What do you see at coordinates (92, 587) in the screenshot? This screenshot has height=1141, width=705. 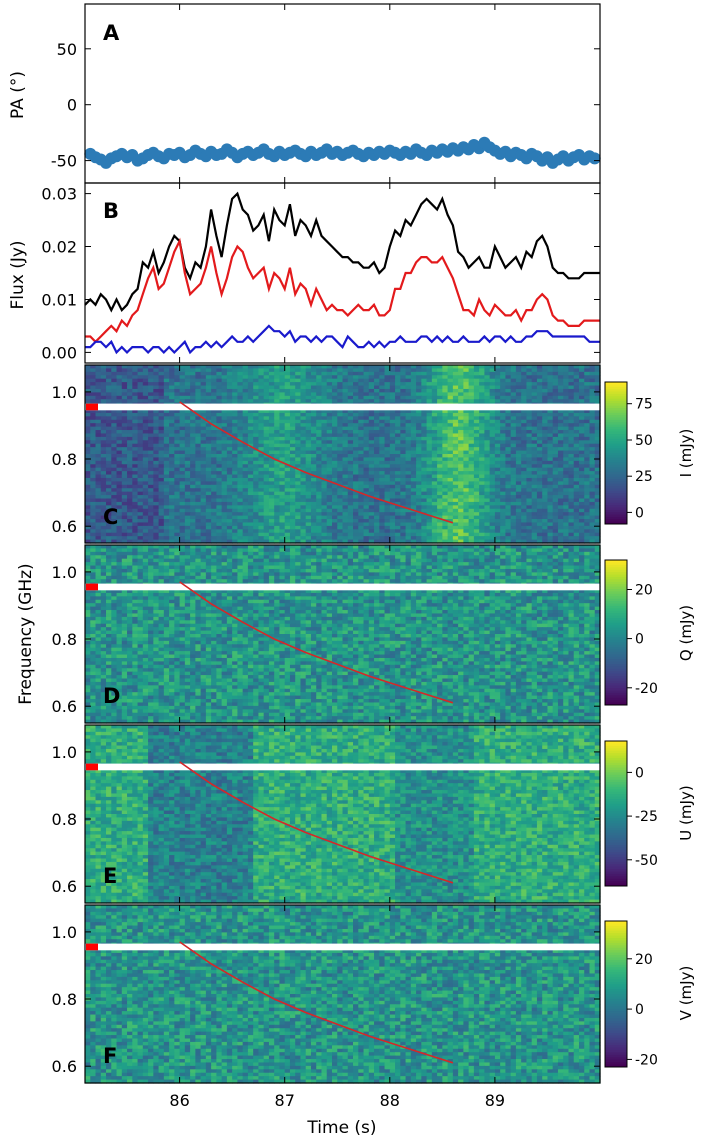 I see `flag-marker-d` at bounding box center [92, 587].